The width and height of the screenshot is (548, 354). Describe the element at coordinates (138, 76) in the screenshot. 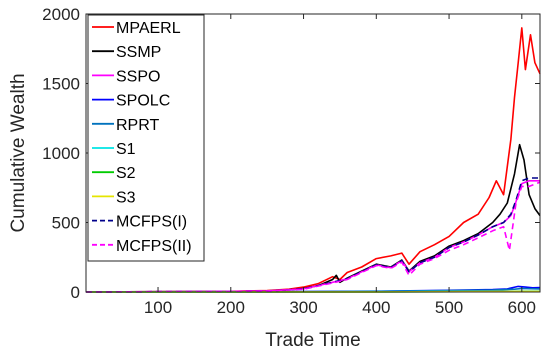

I see `legend-label: SSPO` at that location.